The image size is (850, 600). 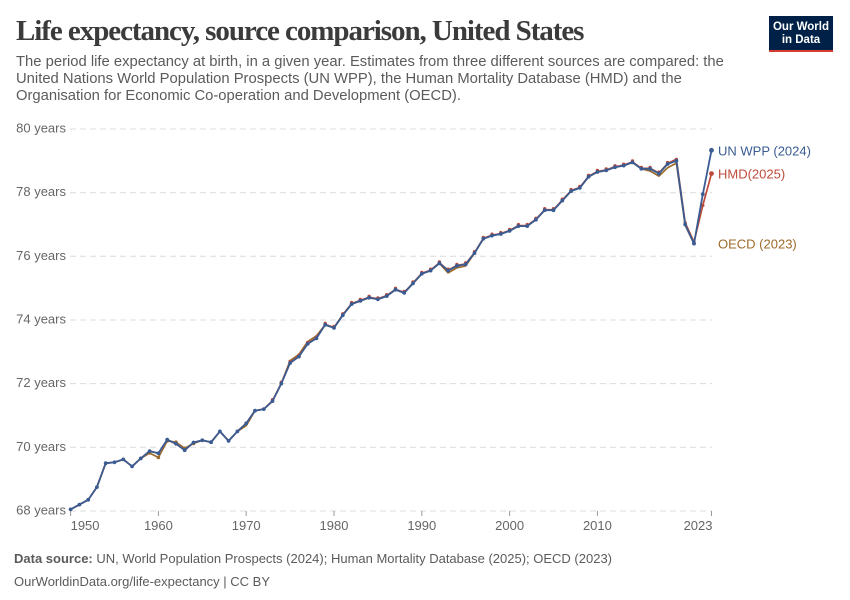 I want to click on svg-text: 70 years, so click(x=41, y=446).